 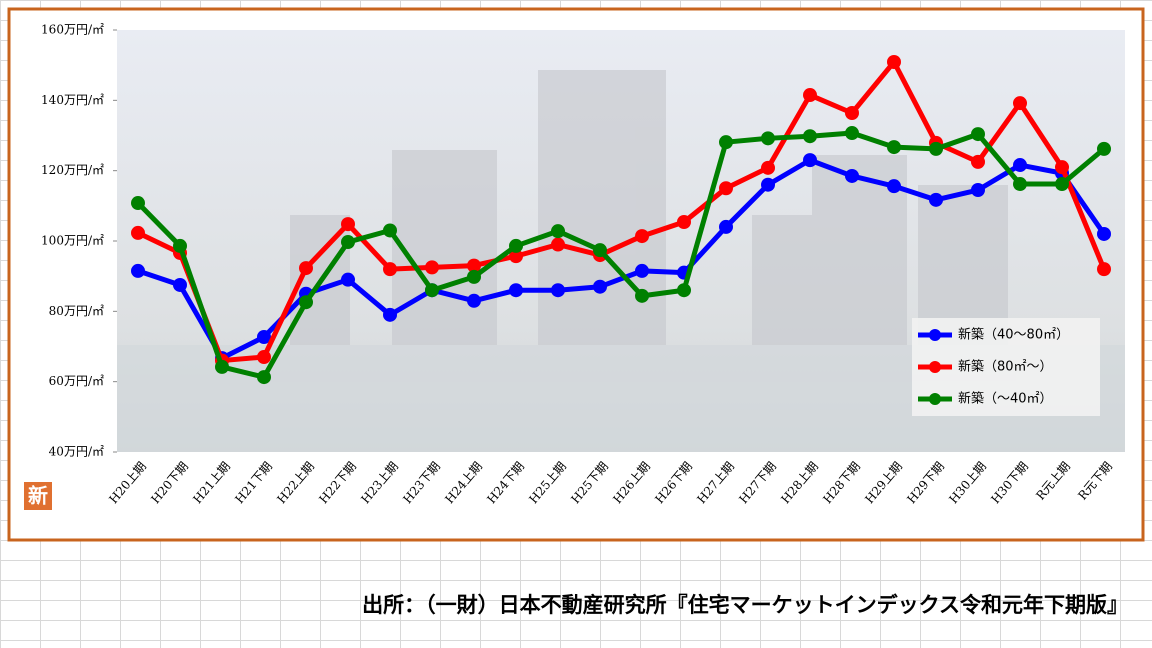 What do you see at coordinates (72, 170) in the screenshot?
I see `y-tick-label: 120万円/㎡` at bounding box center [72, 170].